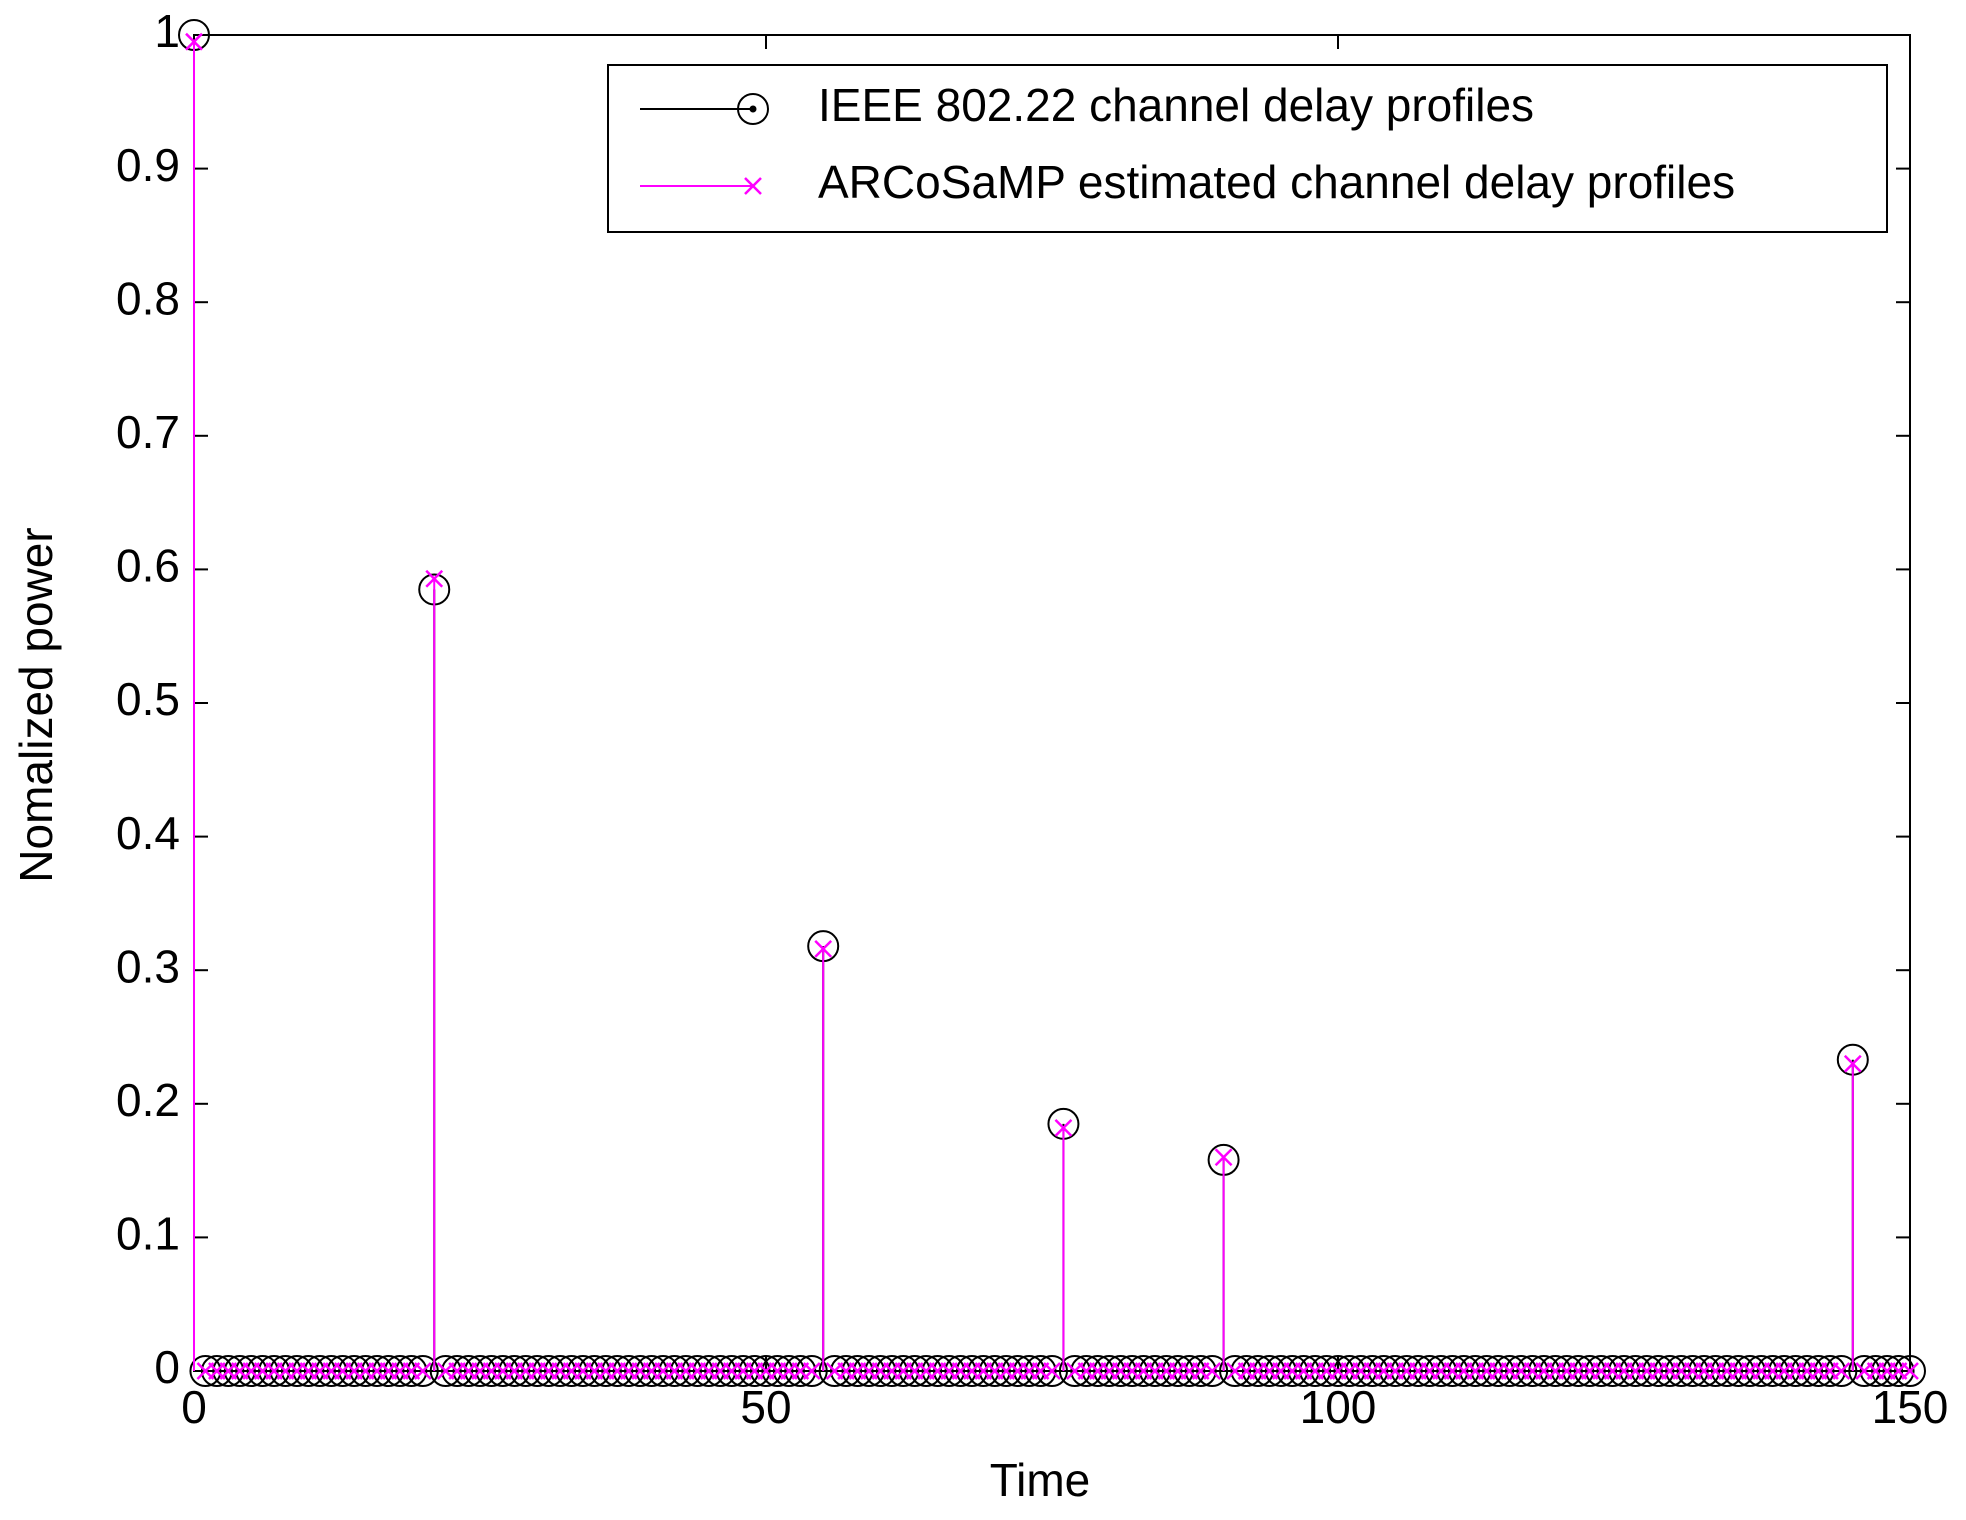  What do you see at coordinates (1176, 105) in the screenshot?
I see `legend-label: IEEE 802.22 channel delay profiles` at bounding box center [1176, 105].